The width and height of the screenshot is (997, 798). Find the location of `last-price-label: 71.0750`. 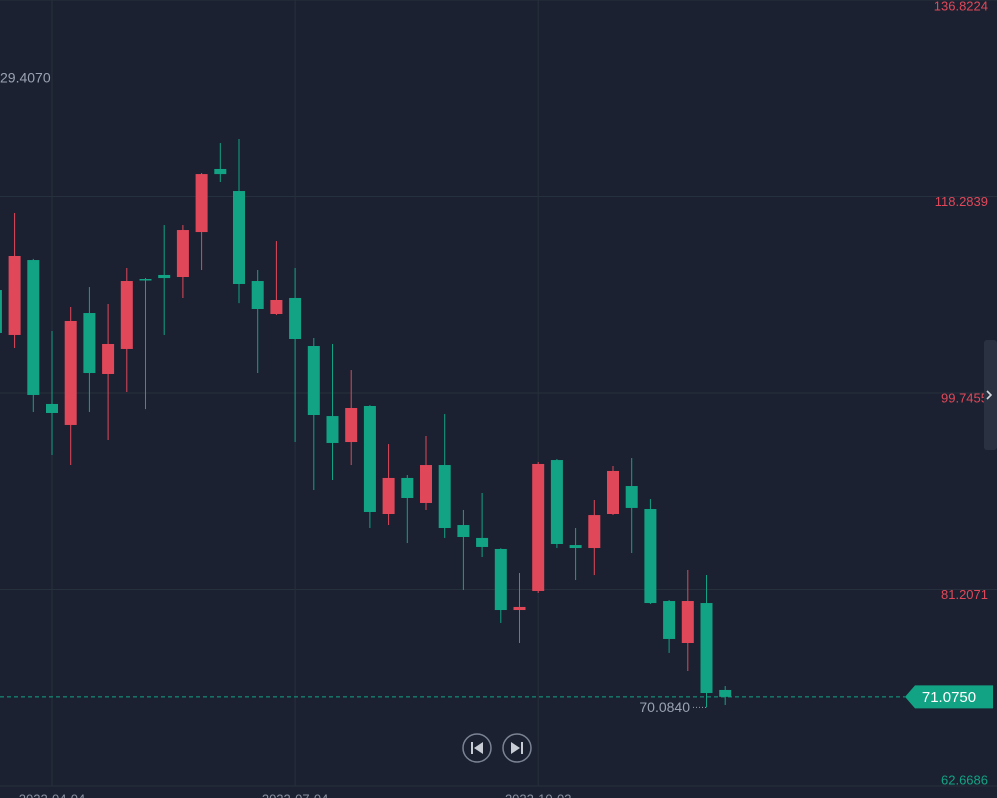

last-price-label: 71.0750 is located at coordinates (949, 697).